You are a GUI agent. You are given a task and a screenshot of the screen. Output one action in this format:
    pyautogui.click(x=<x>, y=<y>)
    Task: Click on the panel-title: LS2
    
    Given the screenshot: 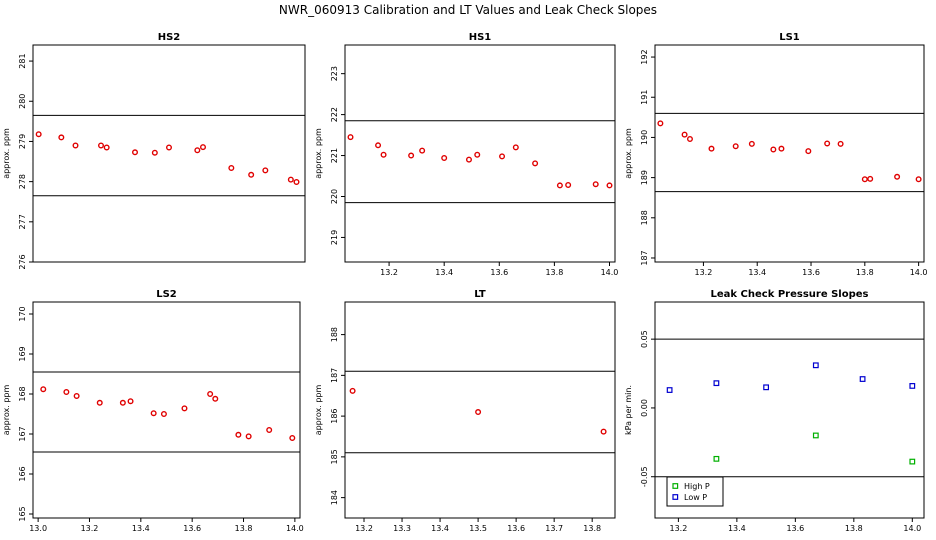 What is the action you would take?
    pyautogui.click(x=166, y=294)
    